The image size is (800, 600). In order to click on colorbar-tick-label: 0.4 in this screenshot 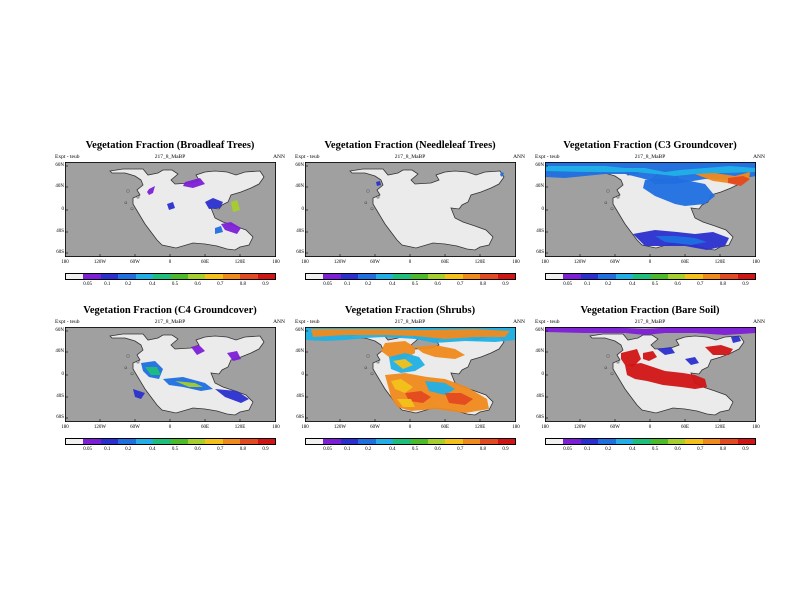, I will do `click(152, 449)`.